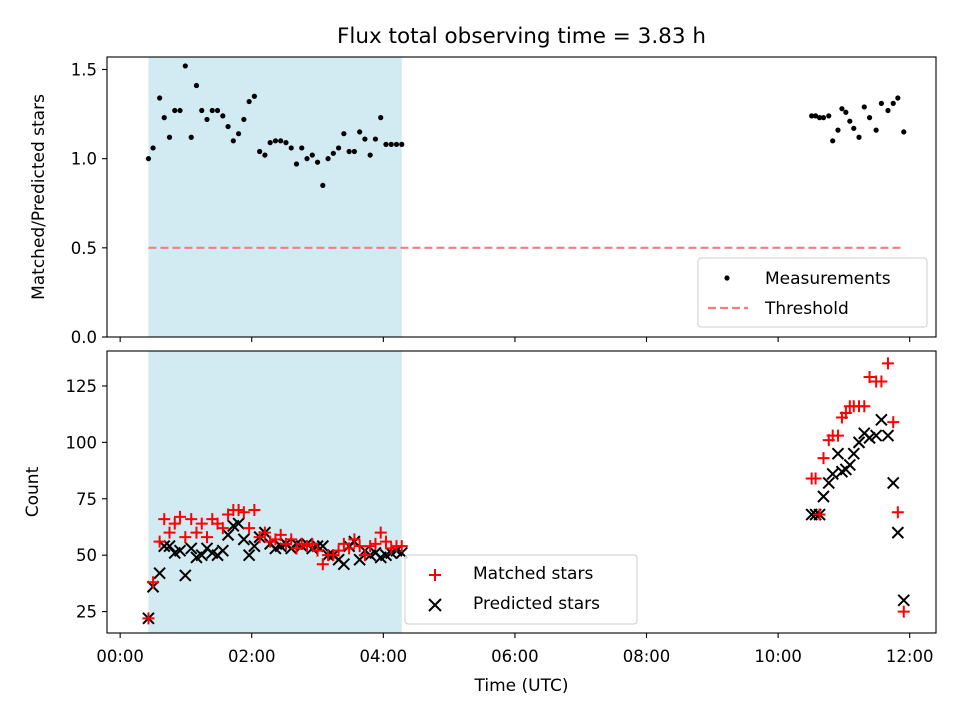 This screenshot has width=960, height=720. Describe the element at coordinates (84, 337) in the screenshot. I see `y-tick-label: 0.0` at that location.